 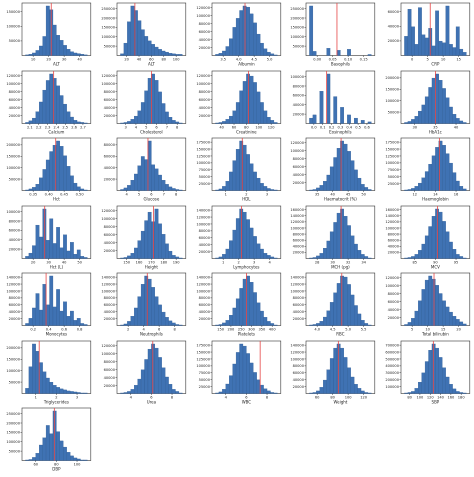 What do you see at coordinates (393, 359) in the screenshot?
I see `y-tick-label: 500000` at bounding box center [393, 359].